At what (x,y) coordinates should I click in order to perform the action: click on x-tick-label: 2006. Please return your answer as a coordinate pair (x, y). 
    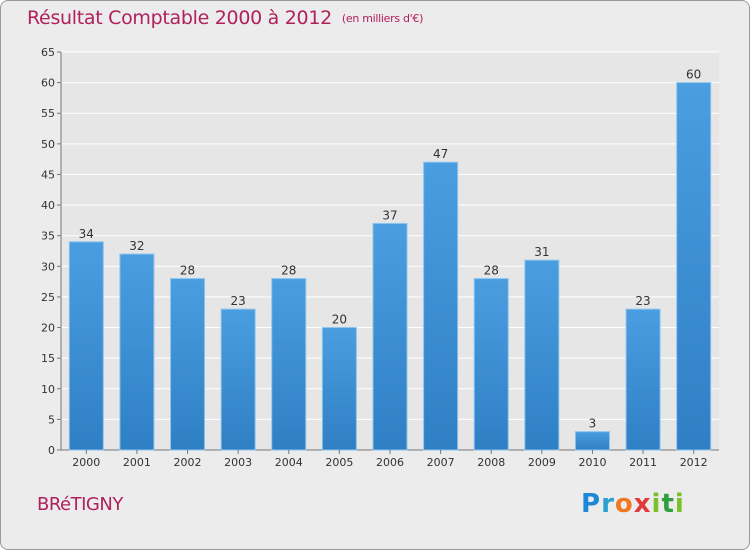
    Looking at the image, I should click on (390, 462).